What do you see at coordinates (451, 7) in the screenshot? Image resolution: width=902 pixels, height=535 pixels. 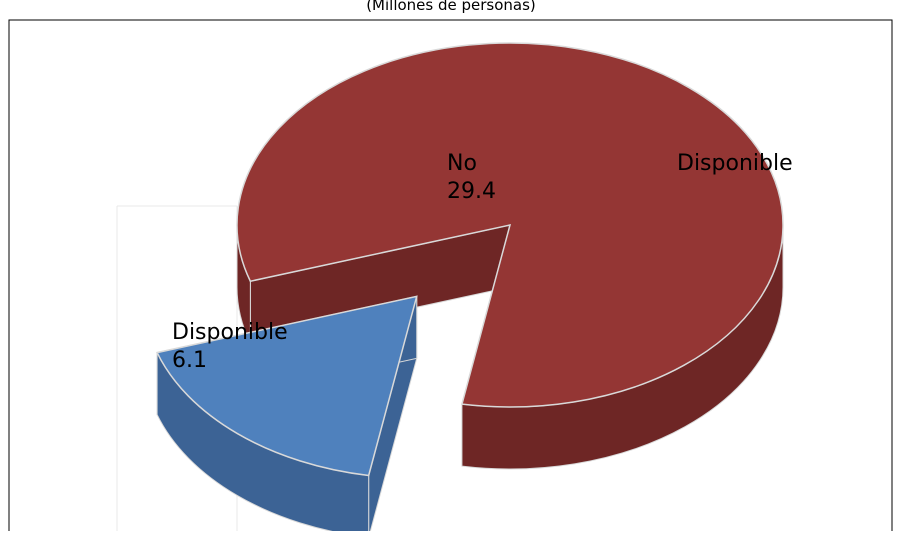 I see `chart-subtitle: (Millones de personas)` at bounding box center [451, 7].